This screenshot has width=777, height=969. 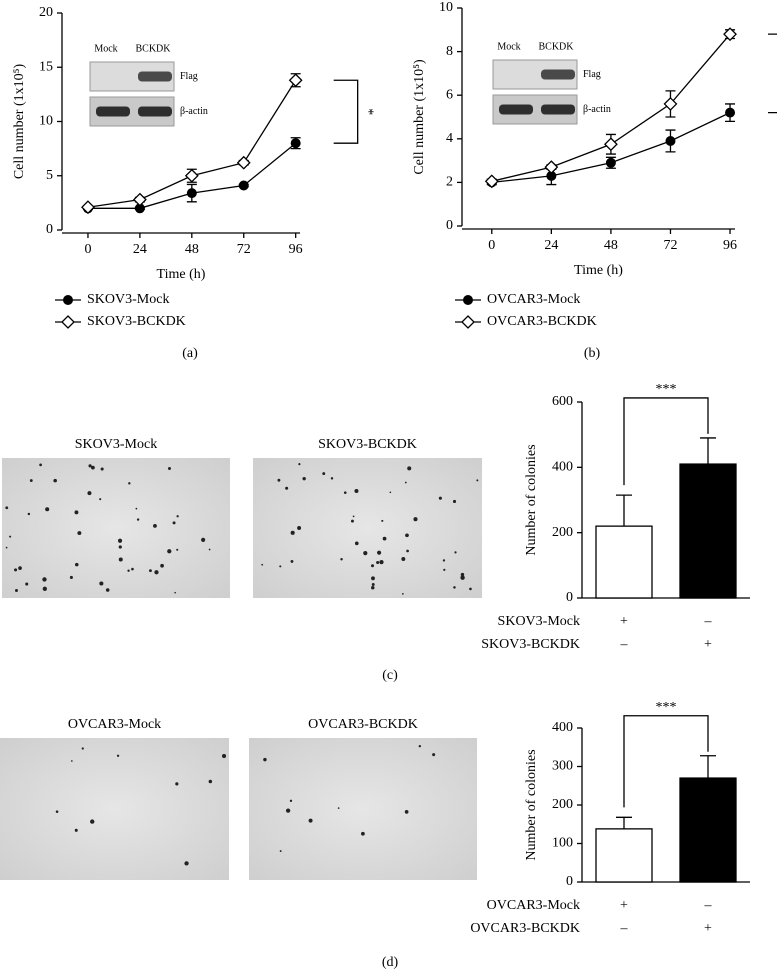 I want to click on x-tick-label: 48, so click(x=192, y=249).